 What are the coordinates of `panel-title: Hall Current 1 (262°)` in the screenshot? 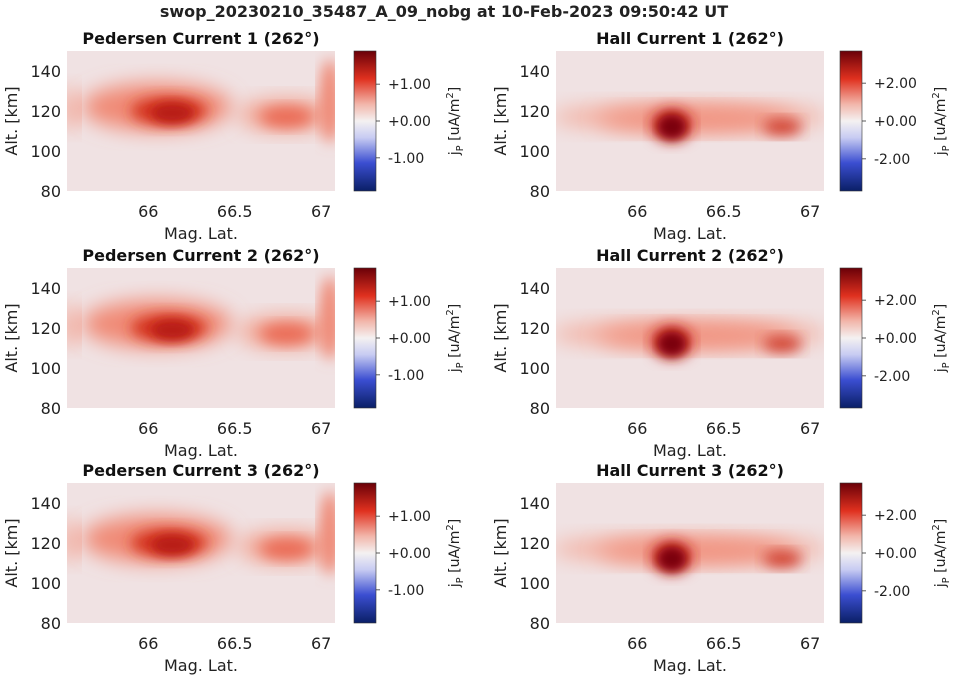 It's located at (690, 38).